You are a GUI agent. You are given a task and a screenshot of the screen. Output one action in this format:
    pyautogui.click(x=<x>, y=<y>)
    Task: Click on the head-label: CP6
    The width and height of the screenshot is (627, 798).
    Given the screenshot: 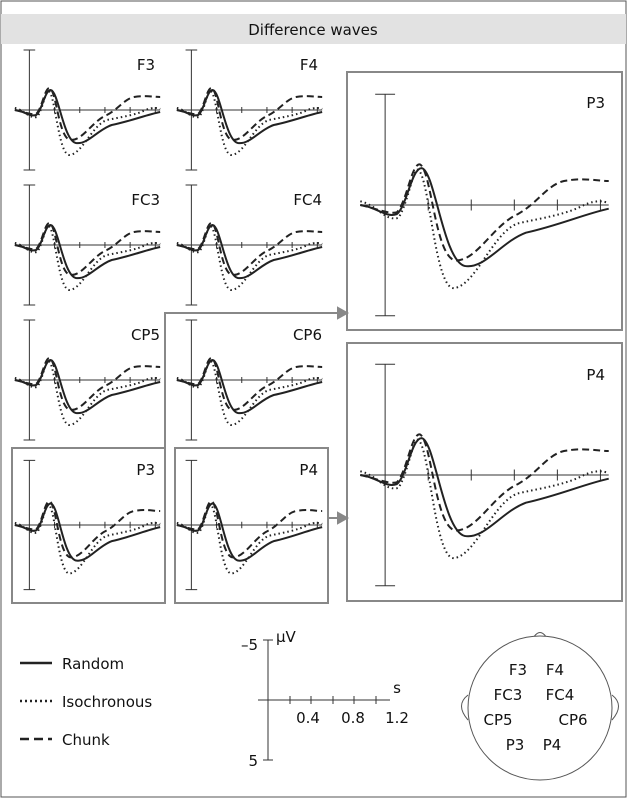 What is the action you would take?
    pyautogui.click(x=572, y=720)
    